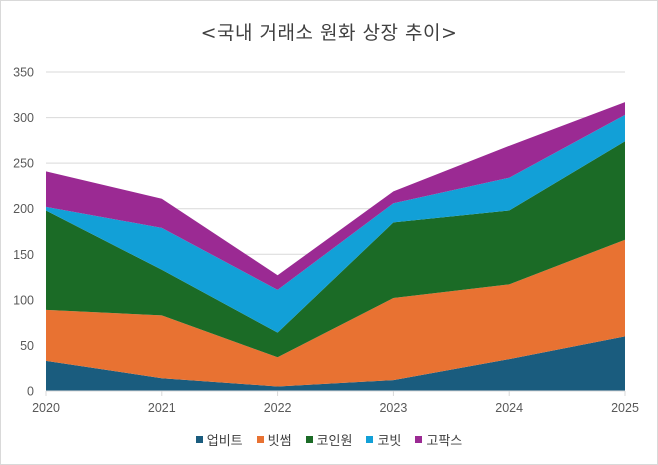  Describe the element at coordinates (27, 346) in the screenshot. I see `y-tick-label: 50` at that location.